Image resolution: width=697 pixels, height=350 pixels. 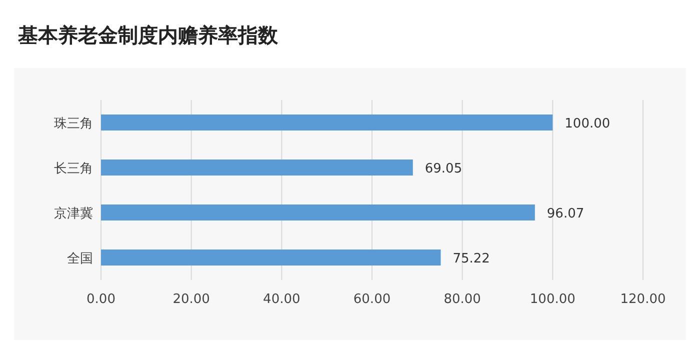 I want to click on x-tick-label: 0.00, so click(x=101, y=299).